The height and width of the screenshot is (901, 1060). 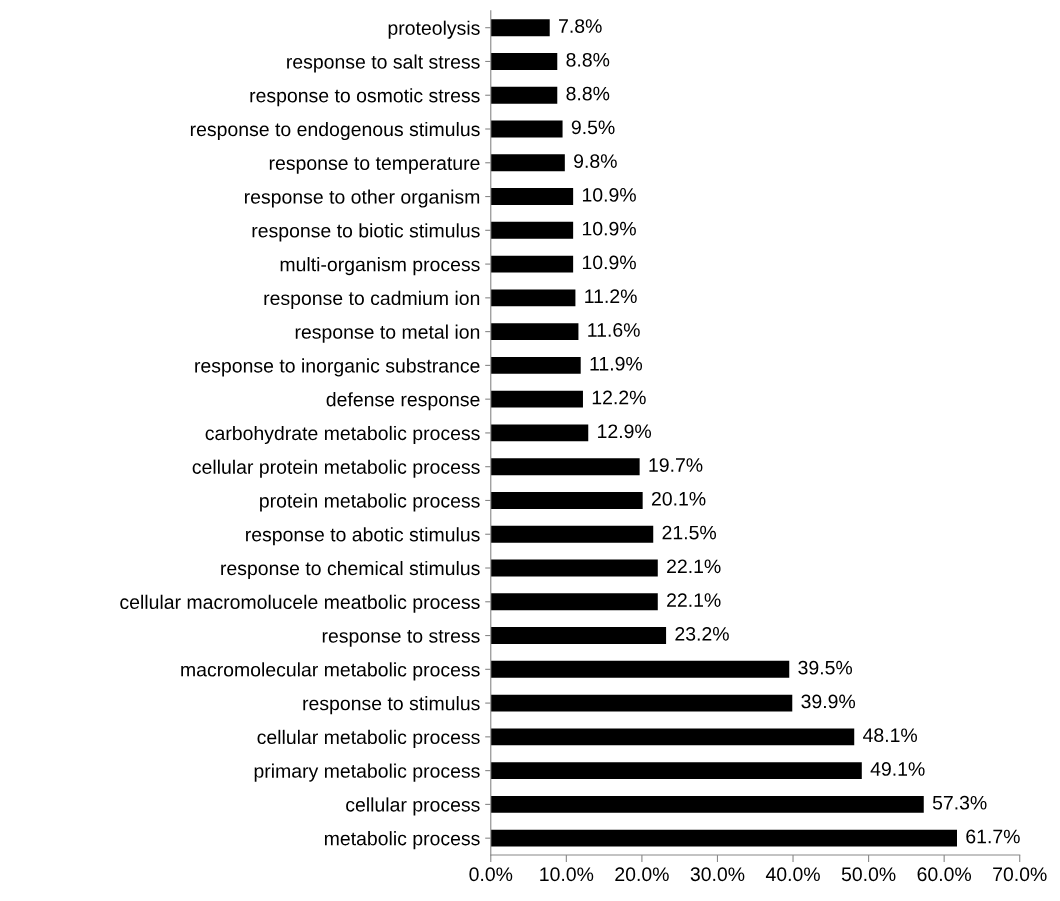 I want to click on y-tick-label: response to stimulus, so click(x=391, y=705).